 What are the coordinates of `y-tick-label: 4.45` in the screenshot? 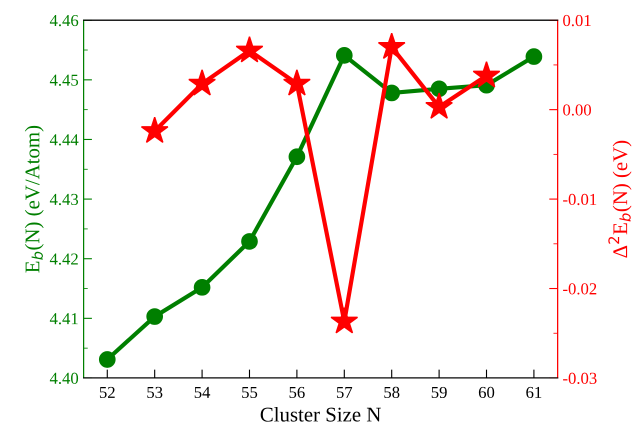 It's located at (64, 80).